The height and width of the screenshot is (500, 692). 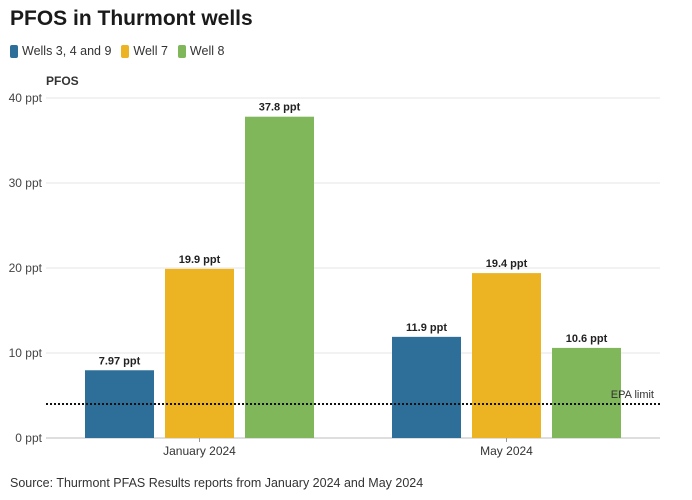 What do you see at coordinates (280, 108) in the screenshot?
I see `bar-data-label: 37.8 ppt` at bounding box center [280, 108].